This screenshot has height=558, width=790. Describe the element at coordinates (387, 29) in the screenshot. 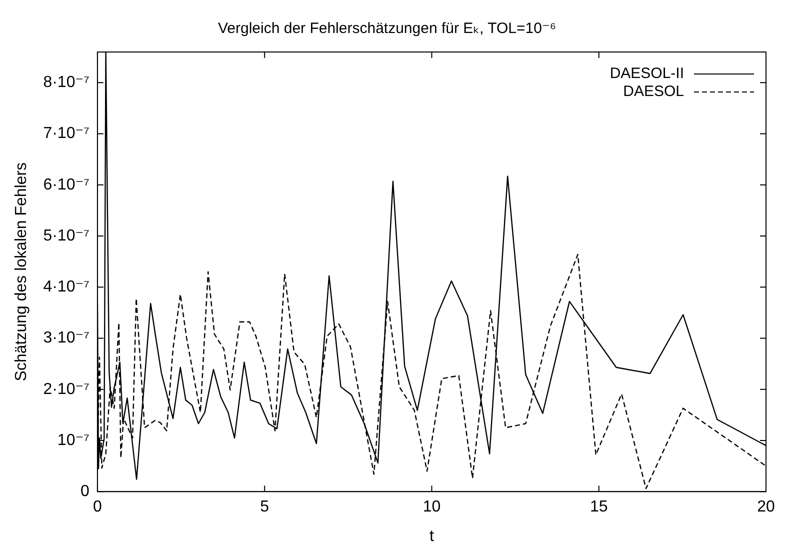

I see `chart-title: Vergleich der Fehlerschätzungen für Eₖ, TOL=10⁻⁶` at that location.